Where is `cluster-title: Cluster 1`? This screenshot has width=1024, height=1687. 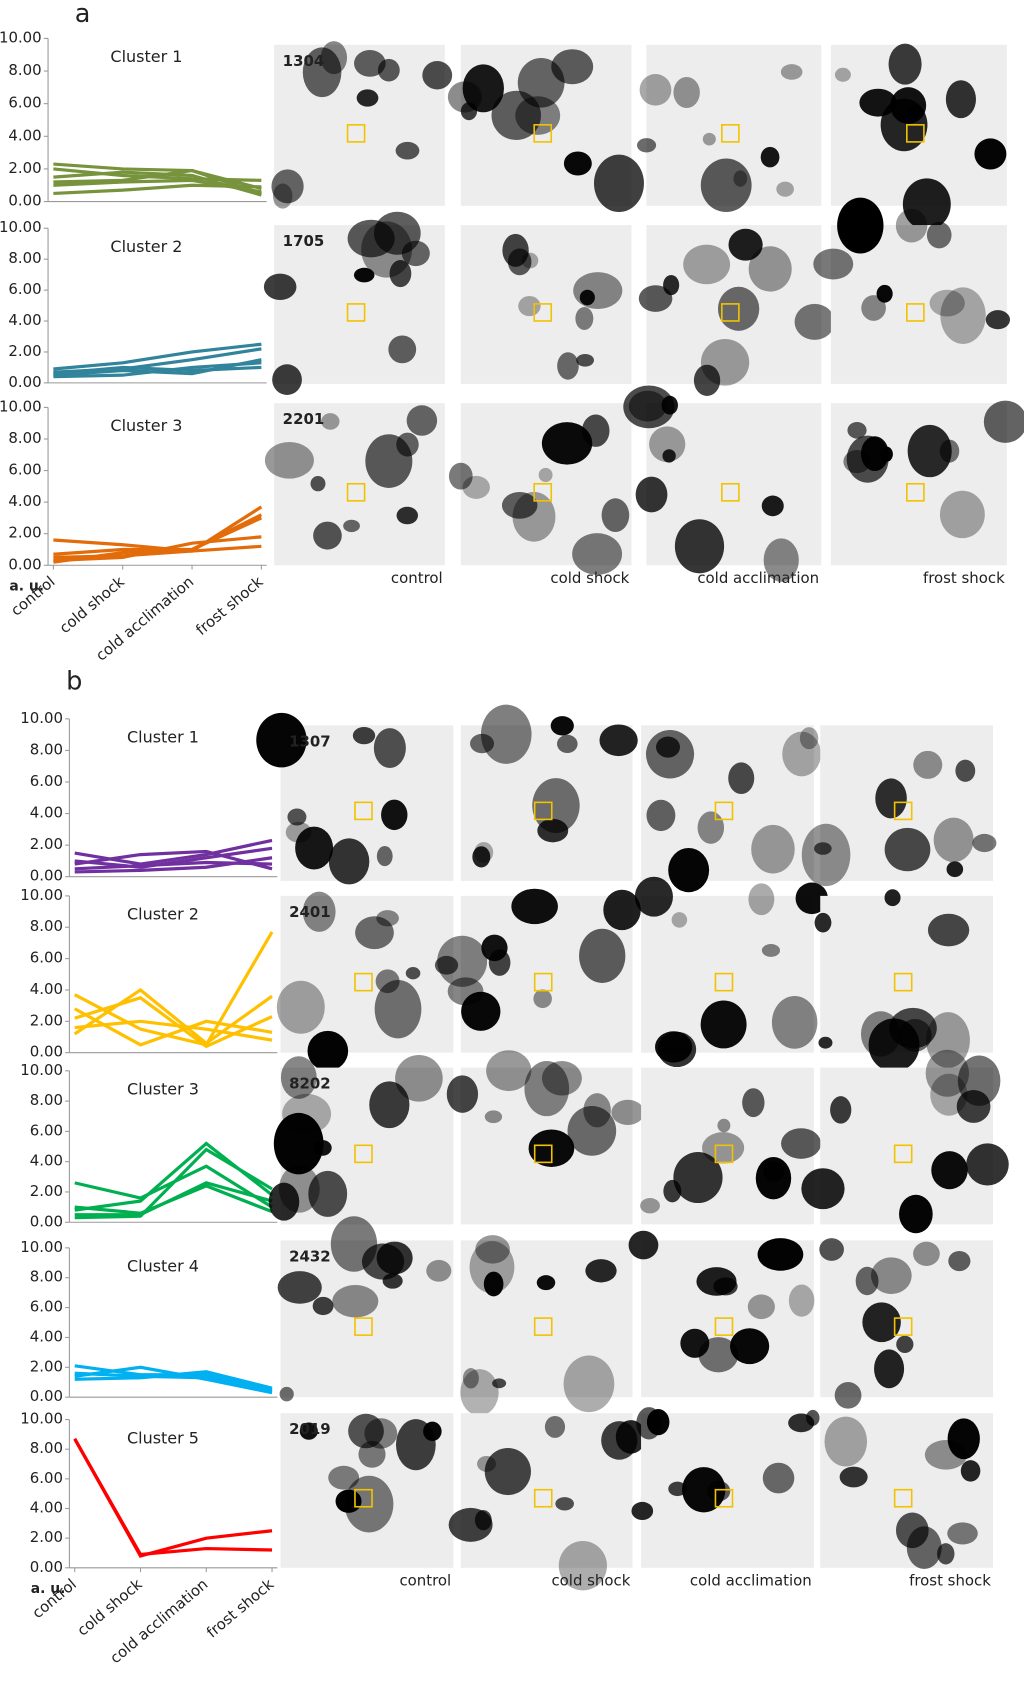
cluster-title: Cluster 1 is located at coordinates (146, 56).